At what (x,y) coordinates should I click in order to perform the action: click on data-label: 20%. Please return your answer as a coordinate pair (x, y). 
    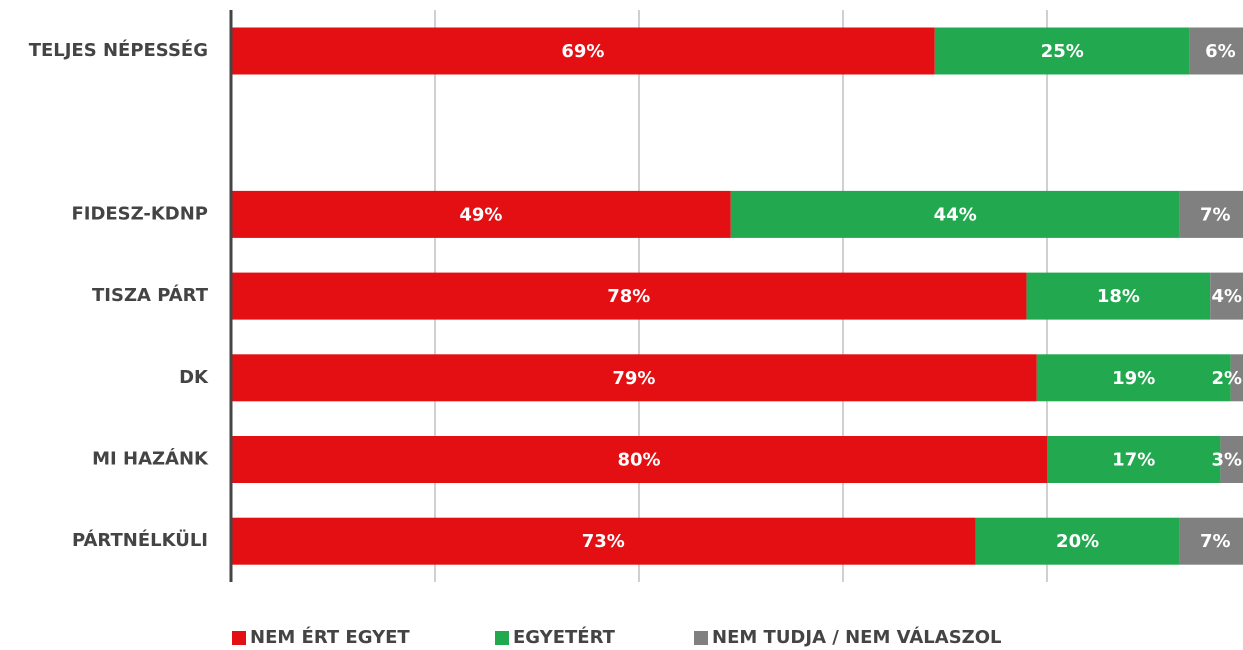
    Looking at the image, I should click on (1077, 541).